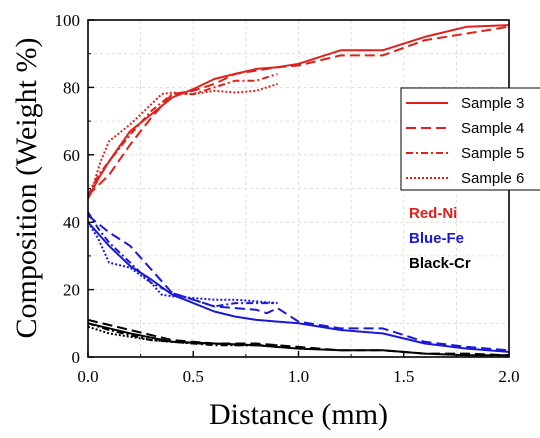 This screenshot has height=438, width=540. I want to click on legend-items: Sample 3 Sample 4 Sample 5 Sample 6, so click(465, 141).